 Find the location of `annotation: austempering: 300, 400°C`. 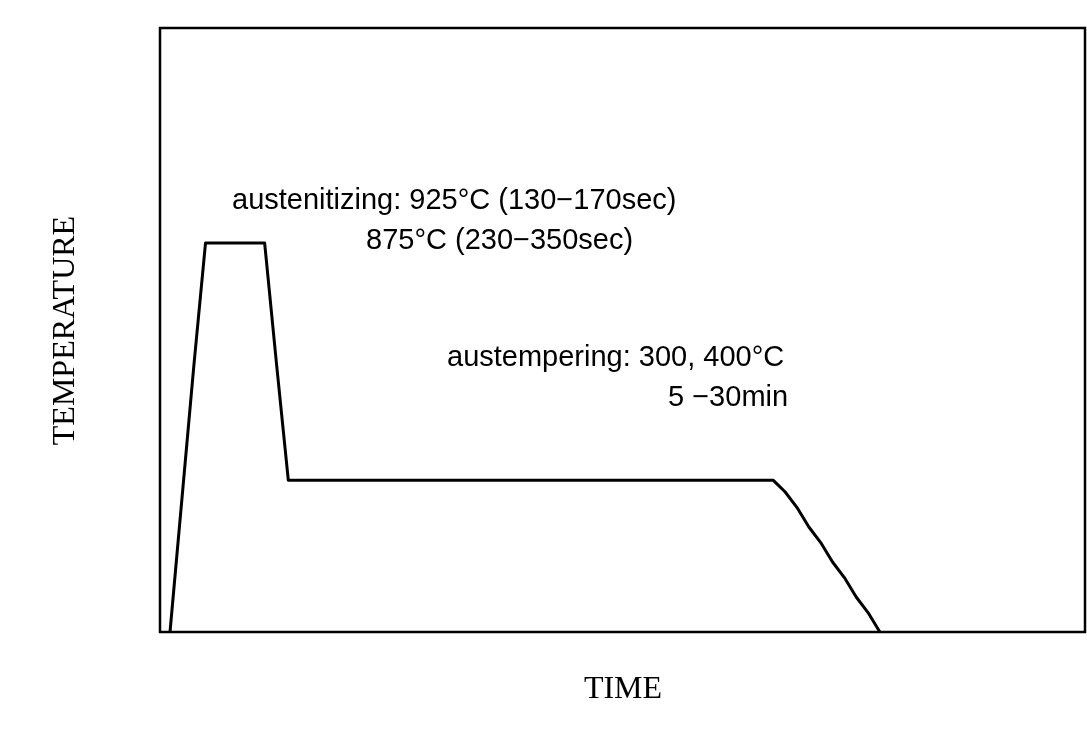

annotation: austempering: 300, 400°C is located at coordinates (616, 356).